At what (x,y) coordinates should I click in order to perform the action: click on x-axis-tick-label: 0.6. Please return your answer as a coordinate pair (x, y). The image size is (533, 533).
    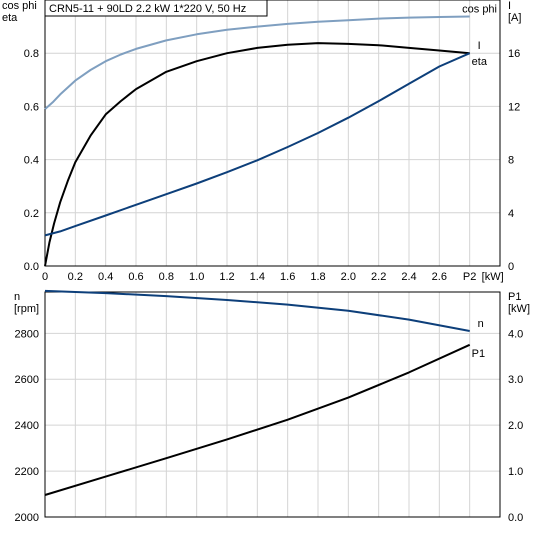
    Looking at the image, I should click on (135, 277).